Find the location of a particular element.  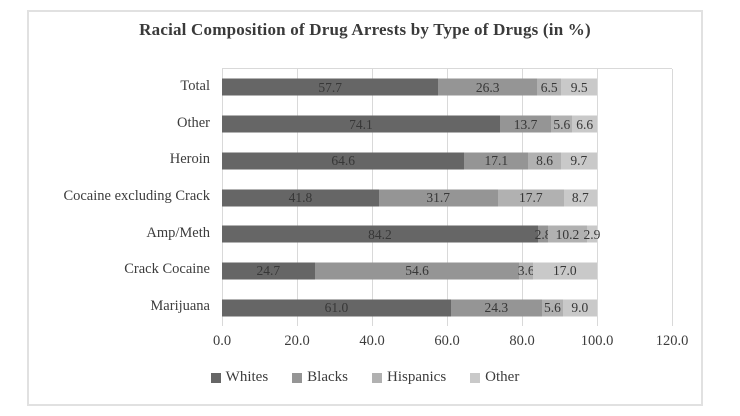

value-label: 8.6 is located at coordinates (544, 161).